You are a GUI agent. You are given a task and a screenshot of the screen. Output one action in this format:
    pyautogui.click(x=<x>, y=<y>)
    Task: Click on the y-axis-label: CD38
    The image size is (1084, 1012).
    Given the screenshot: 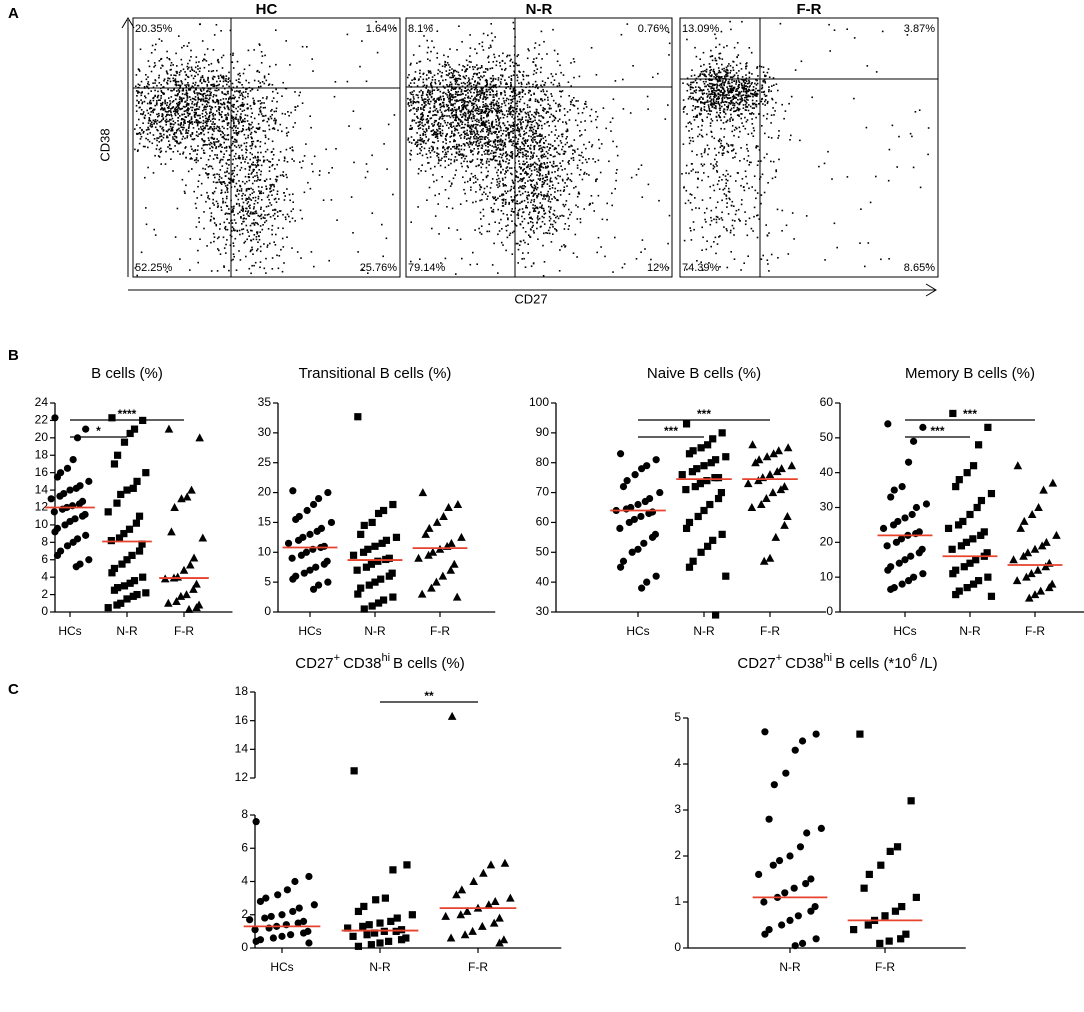 What is the action you would take?
    pyautogui.click(x=104, y=144)
    